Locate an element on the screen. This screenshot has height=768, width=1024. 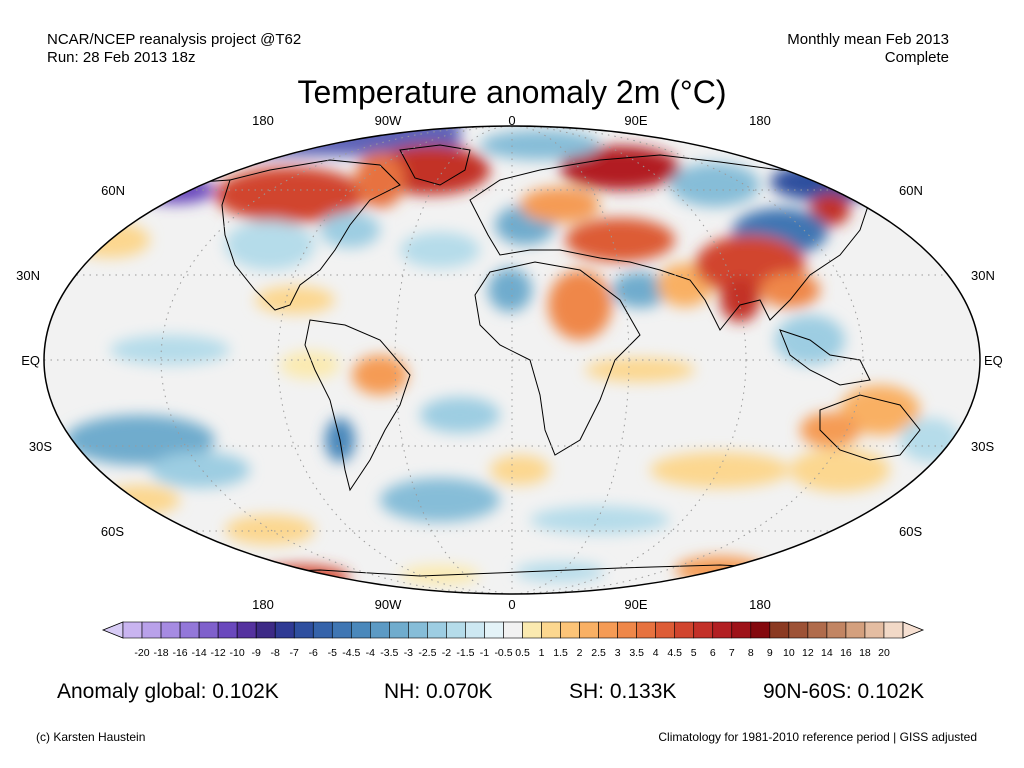
colorbar-tick-label: 18 is located at coordinates (865, 653).